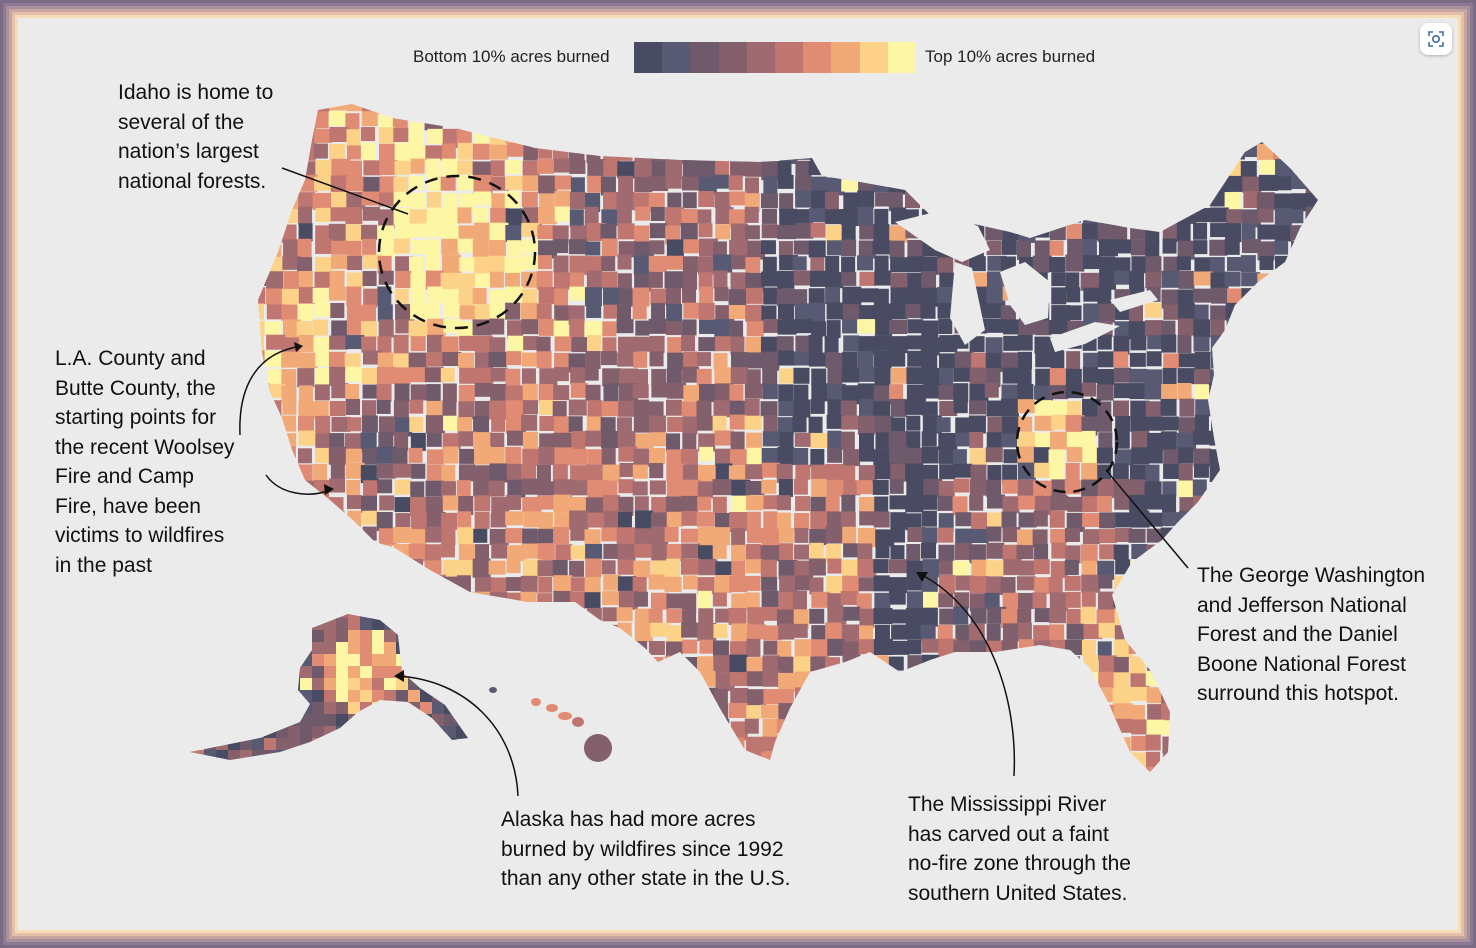 The width and height of the screenshot is (1476, 948). Describe the element at coordinates (873, 57) in the screenshot. I see `legend-swatch` at that location.